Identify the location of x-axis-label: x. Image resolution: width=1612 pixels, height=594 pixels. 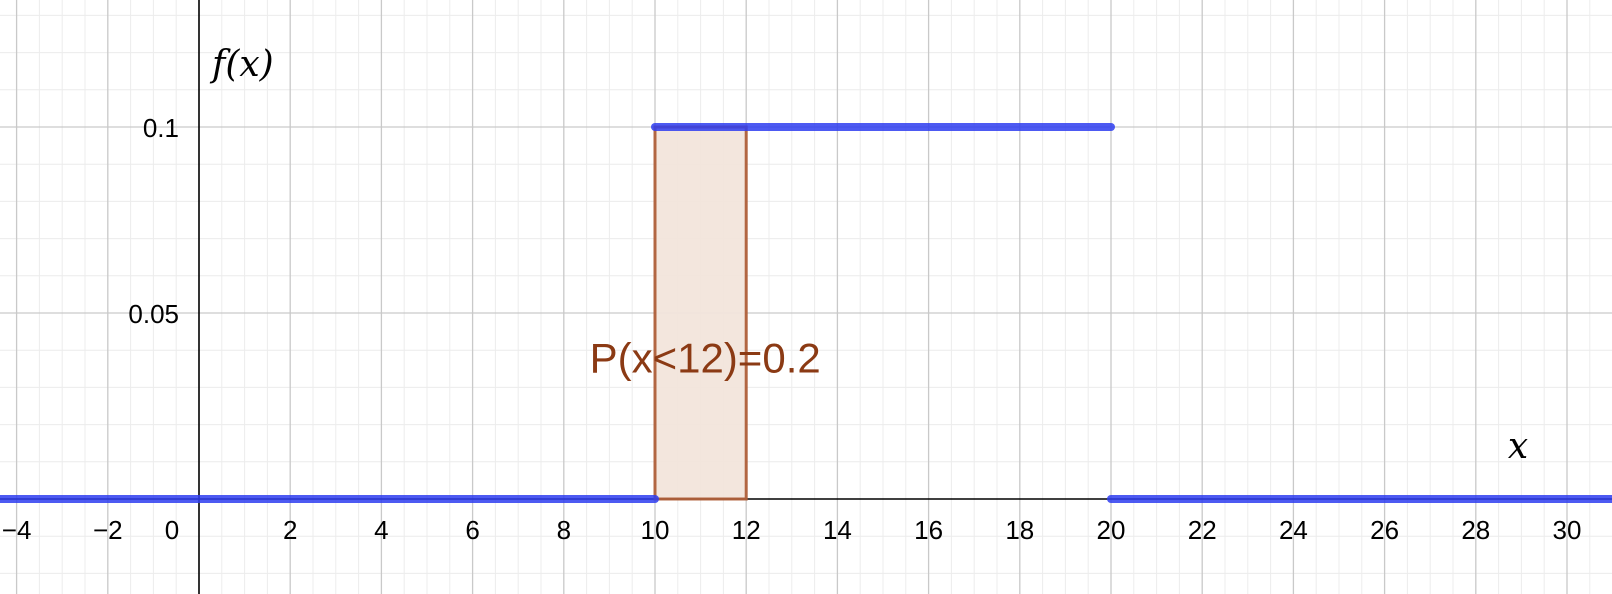
(1518, 446).